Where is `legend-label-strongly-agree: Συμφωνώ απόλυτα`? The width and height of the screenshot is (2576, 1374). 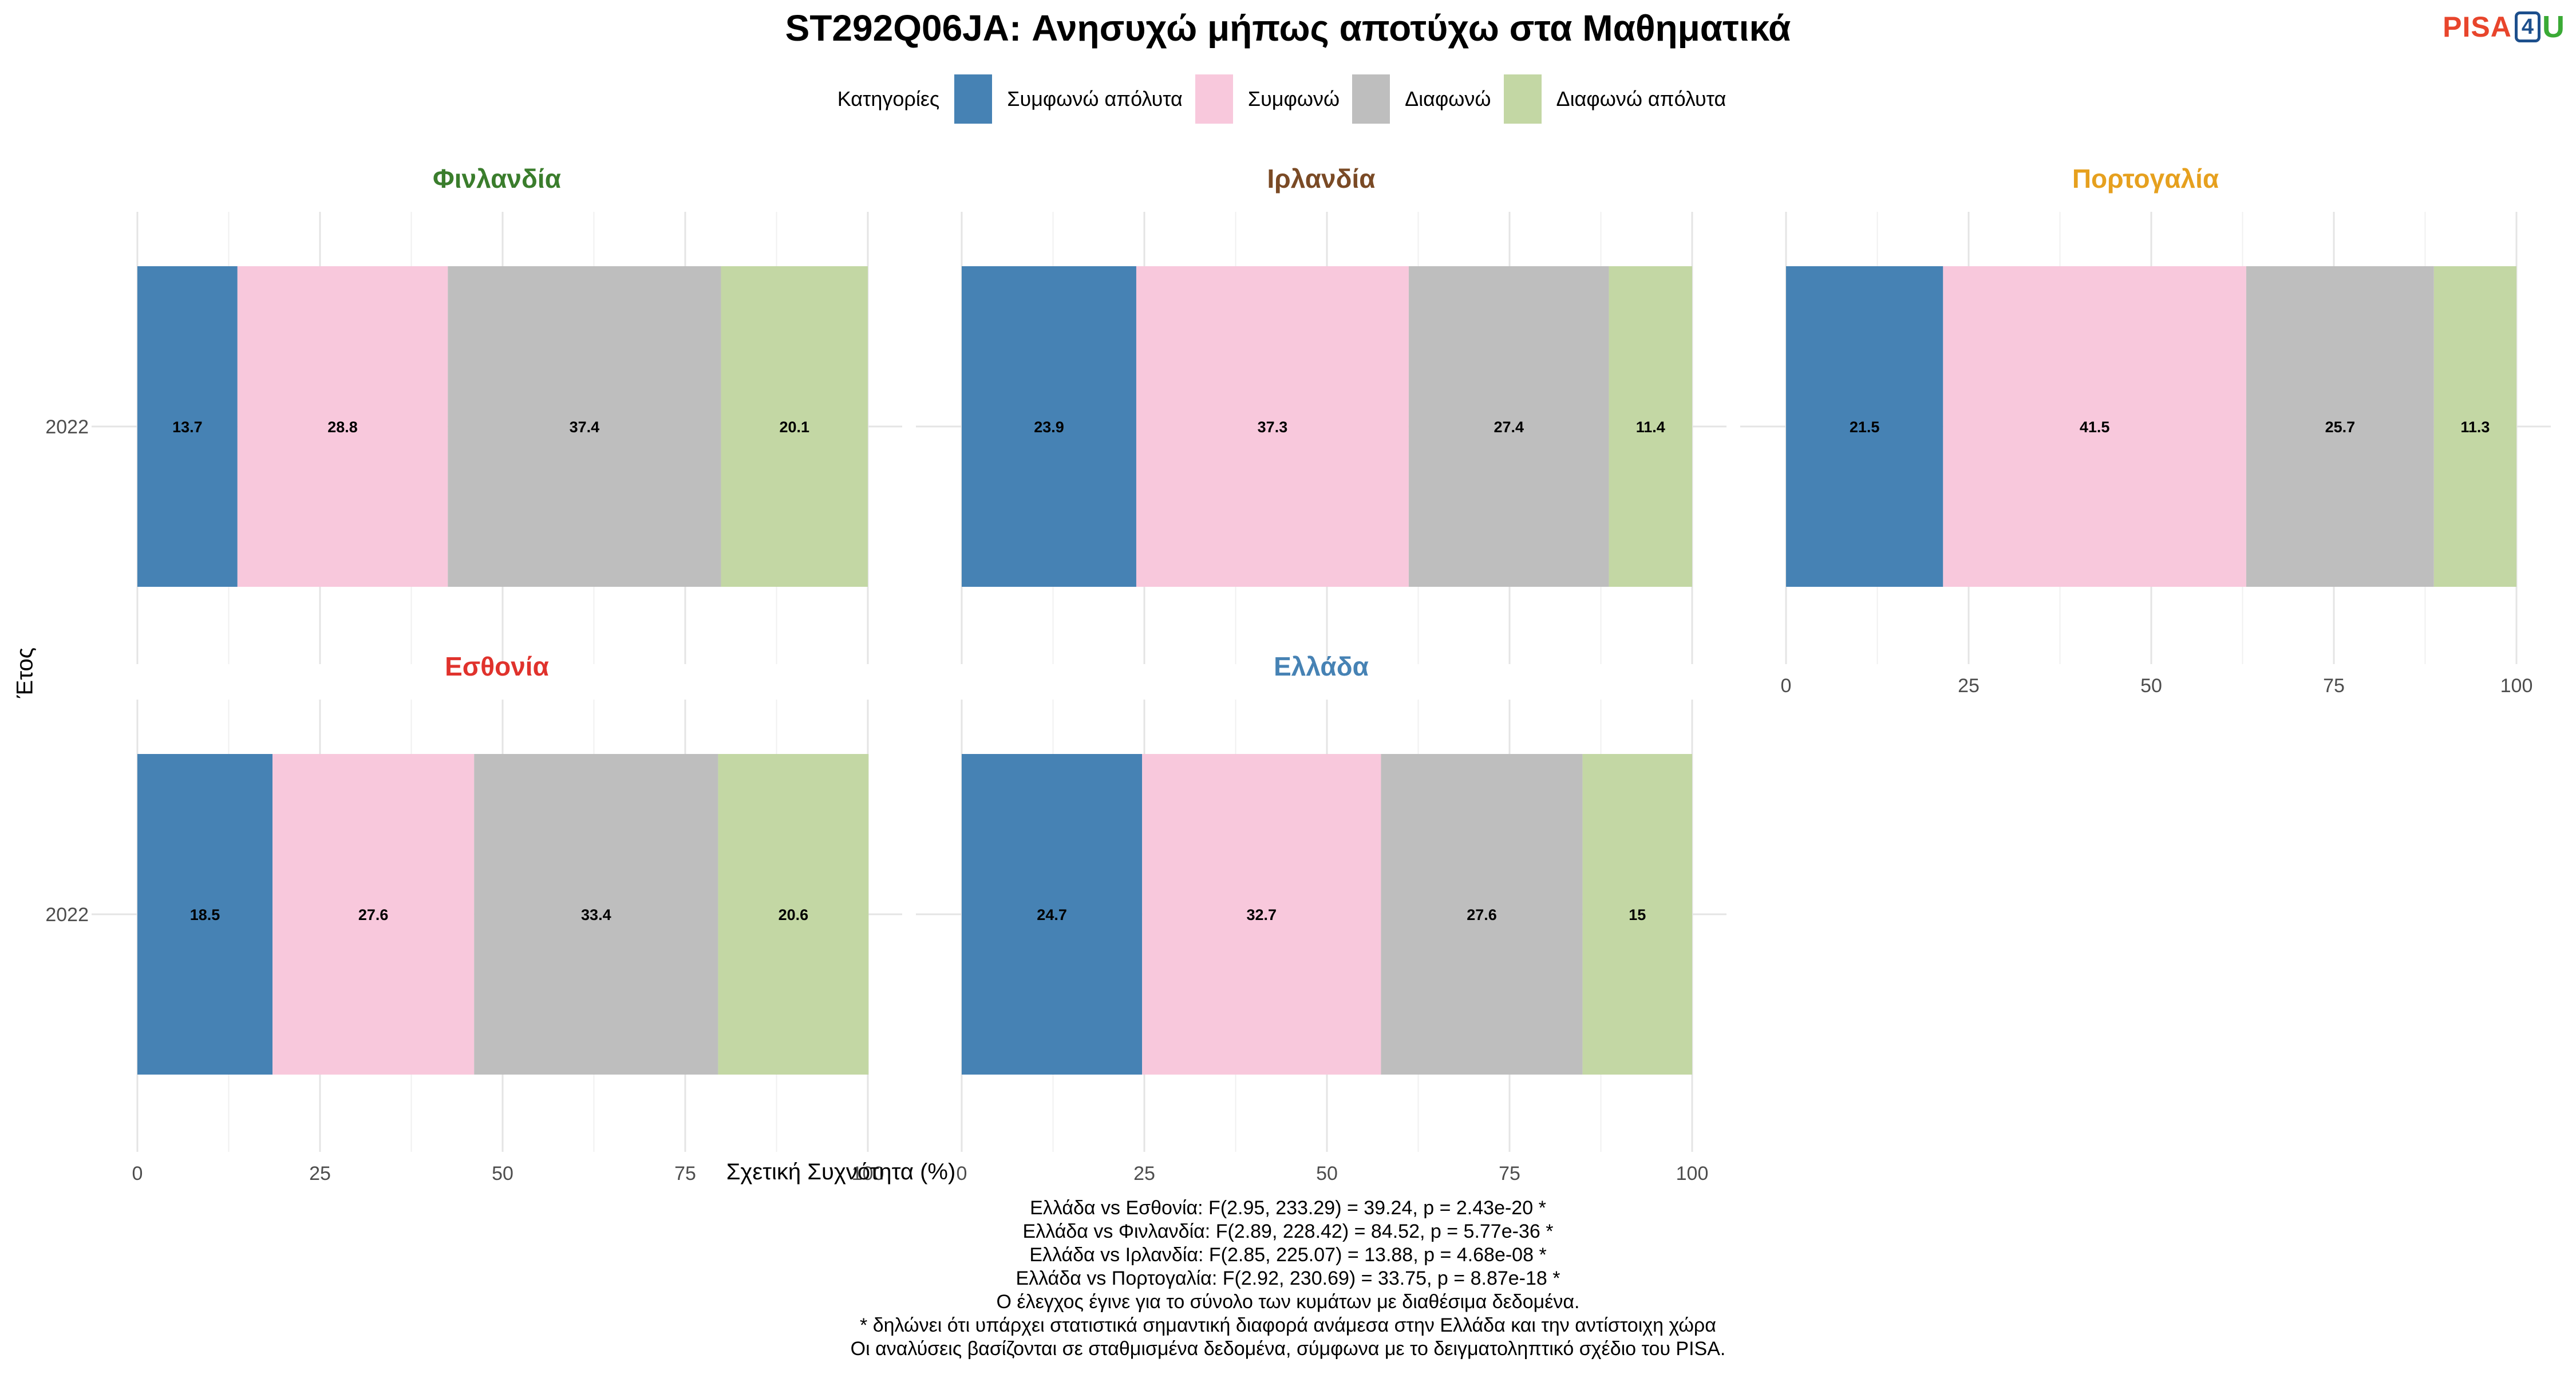 legend-label-strongly-agree: Συμφωνώ απόλυτα is located at coordinates (1095, 99).